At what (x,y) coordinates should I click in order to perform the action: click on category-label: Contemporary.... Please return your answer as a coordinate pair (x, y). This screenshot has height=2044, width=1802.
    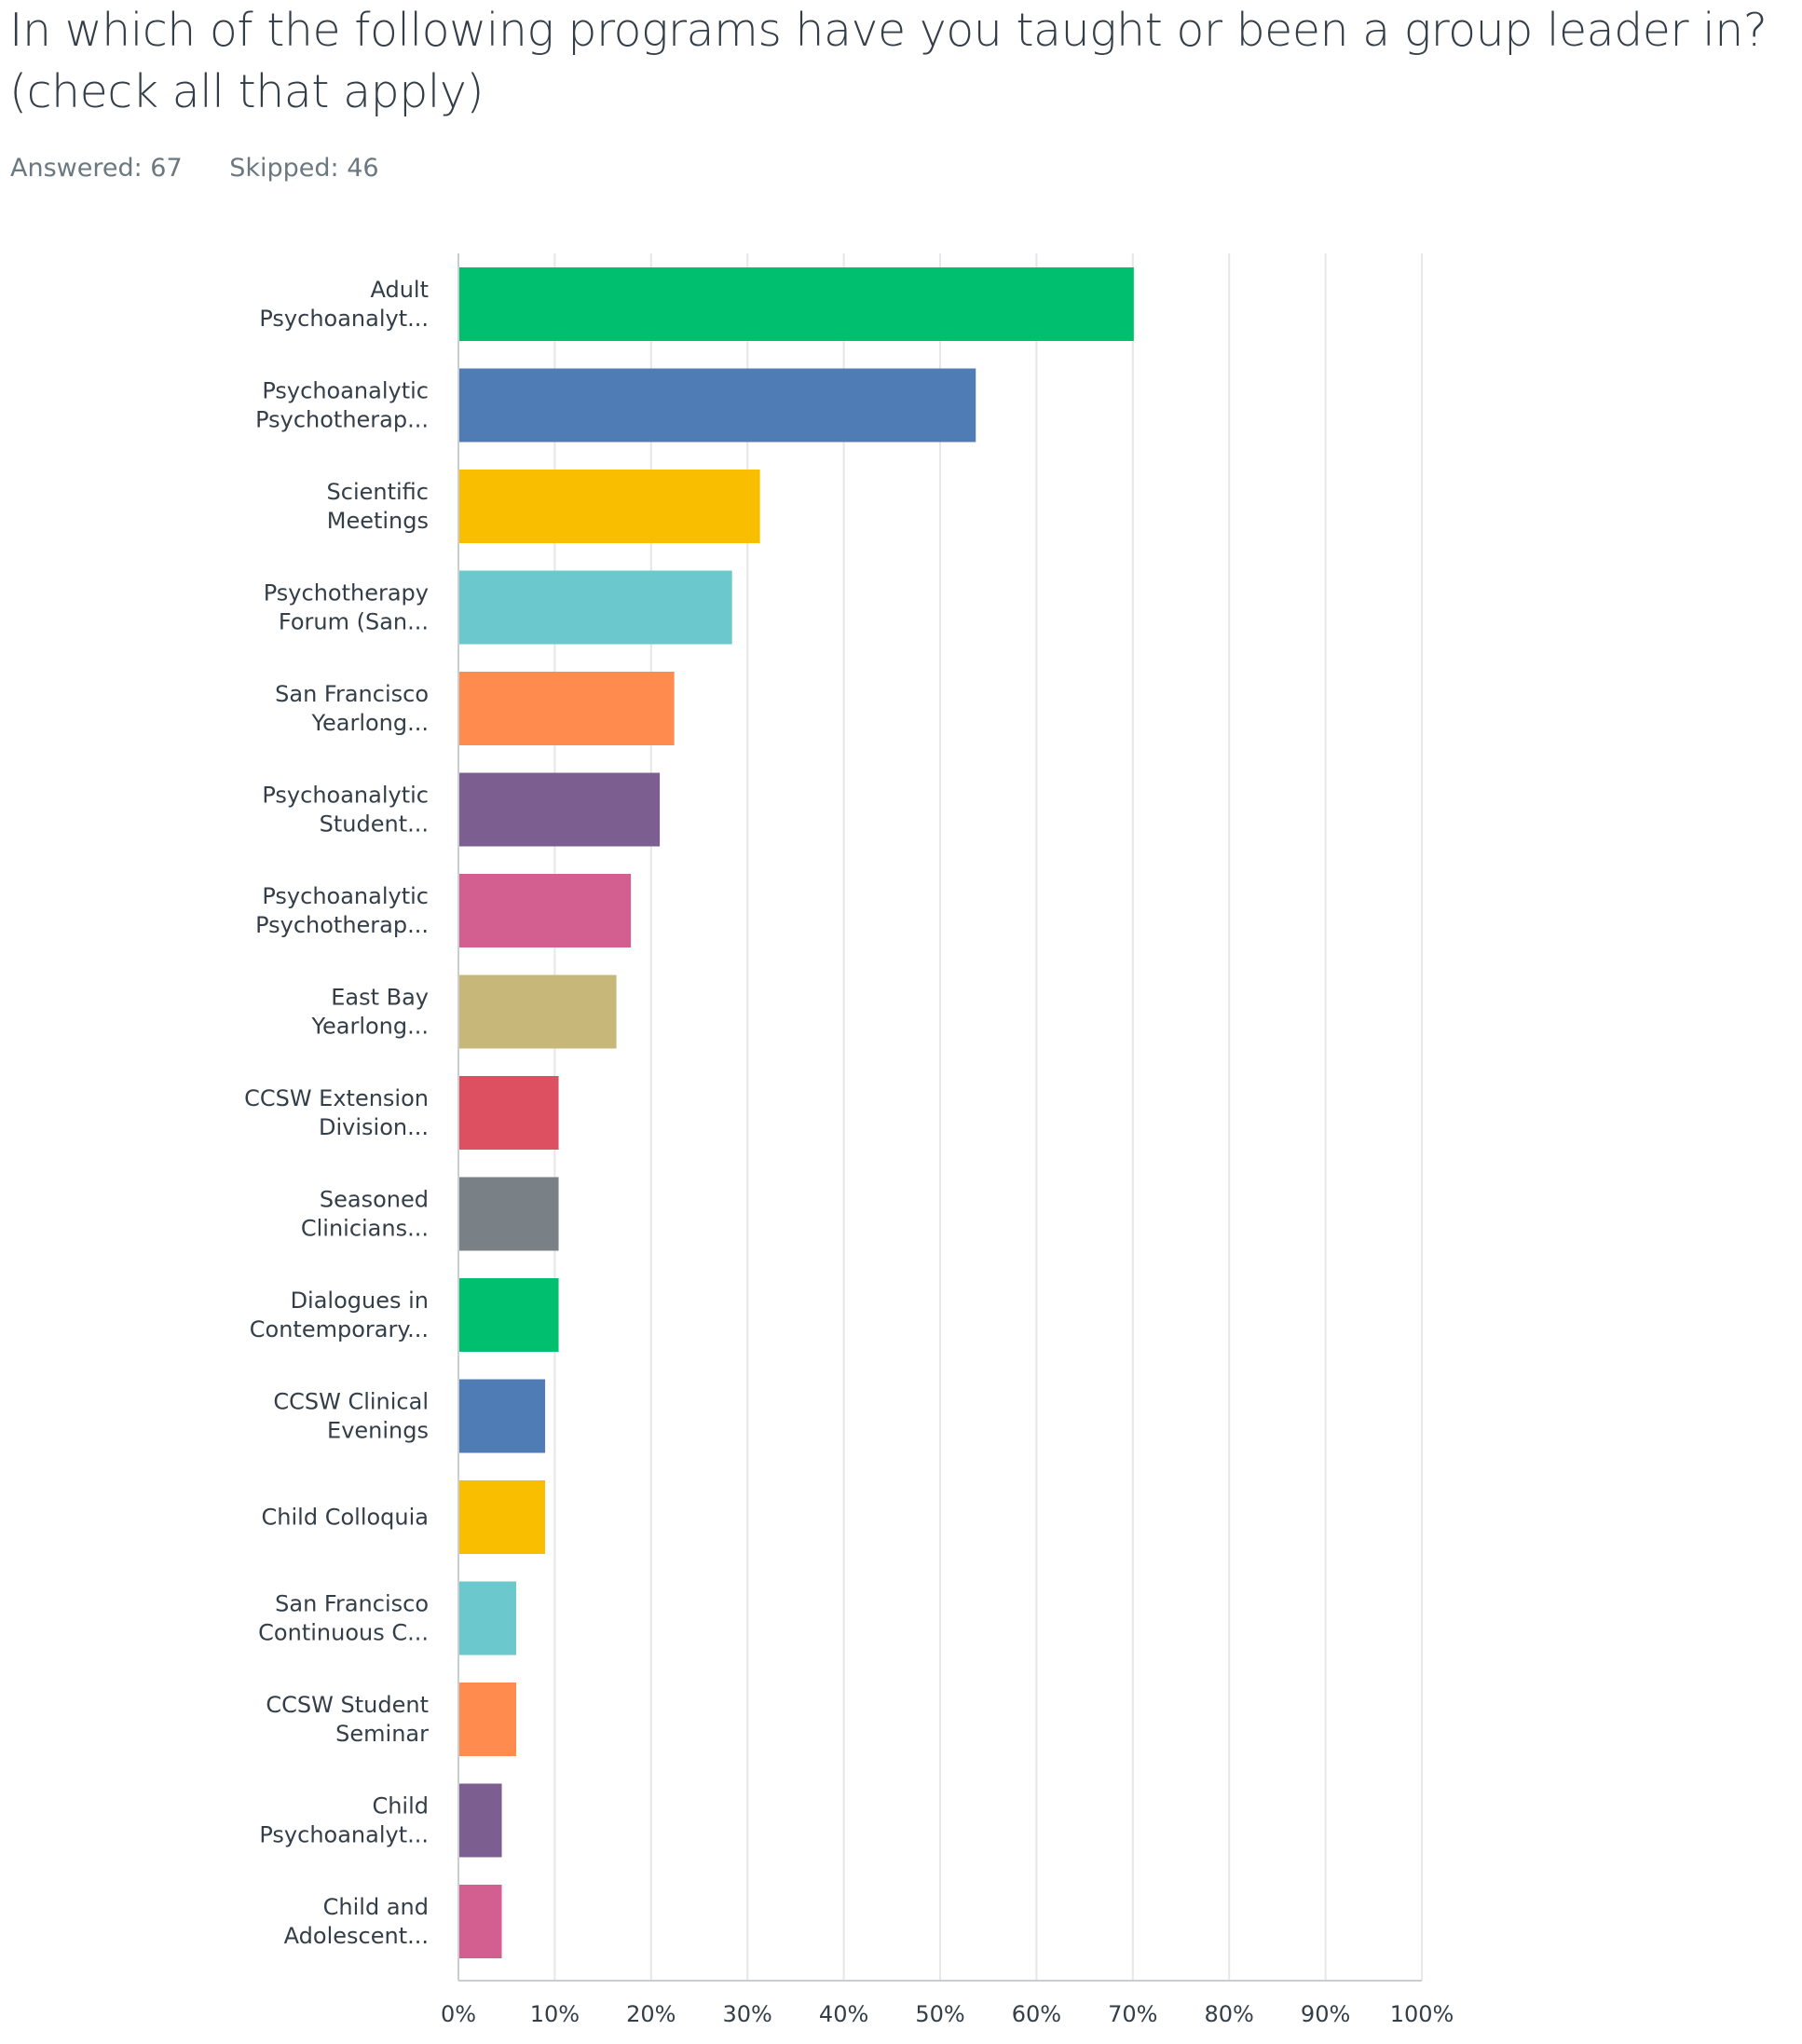
    Looking at the image, I should click on (339, 1329).